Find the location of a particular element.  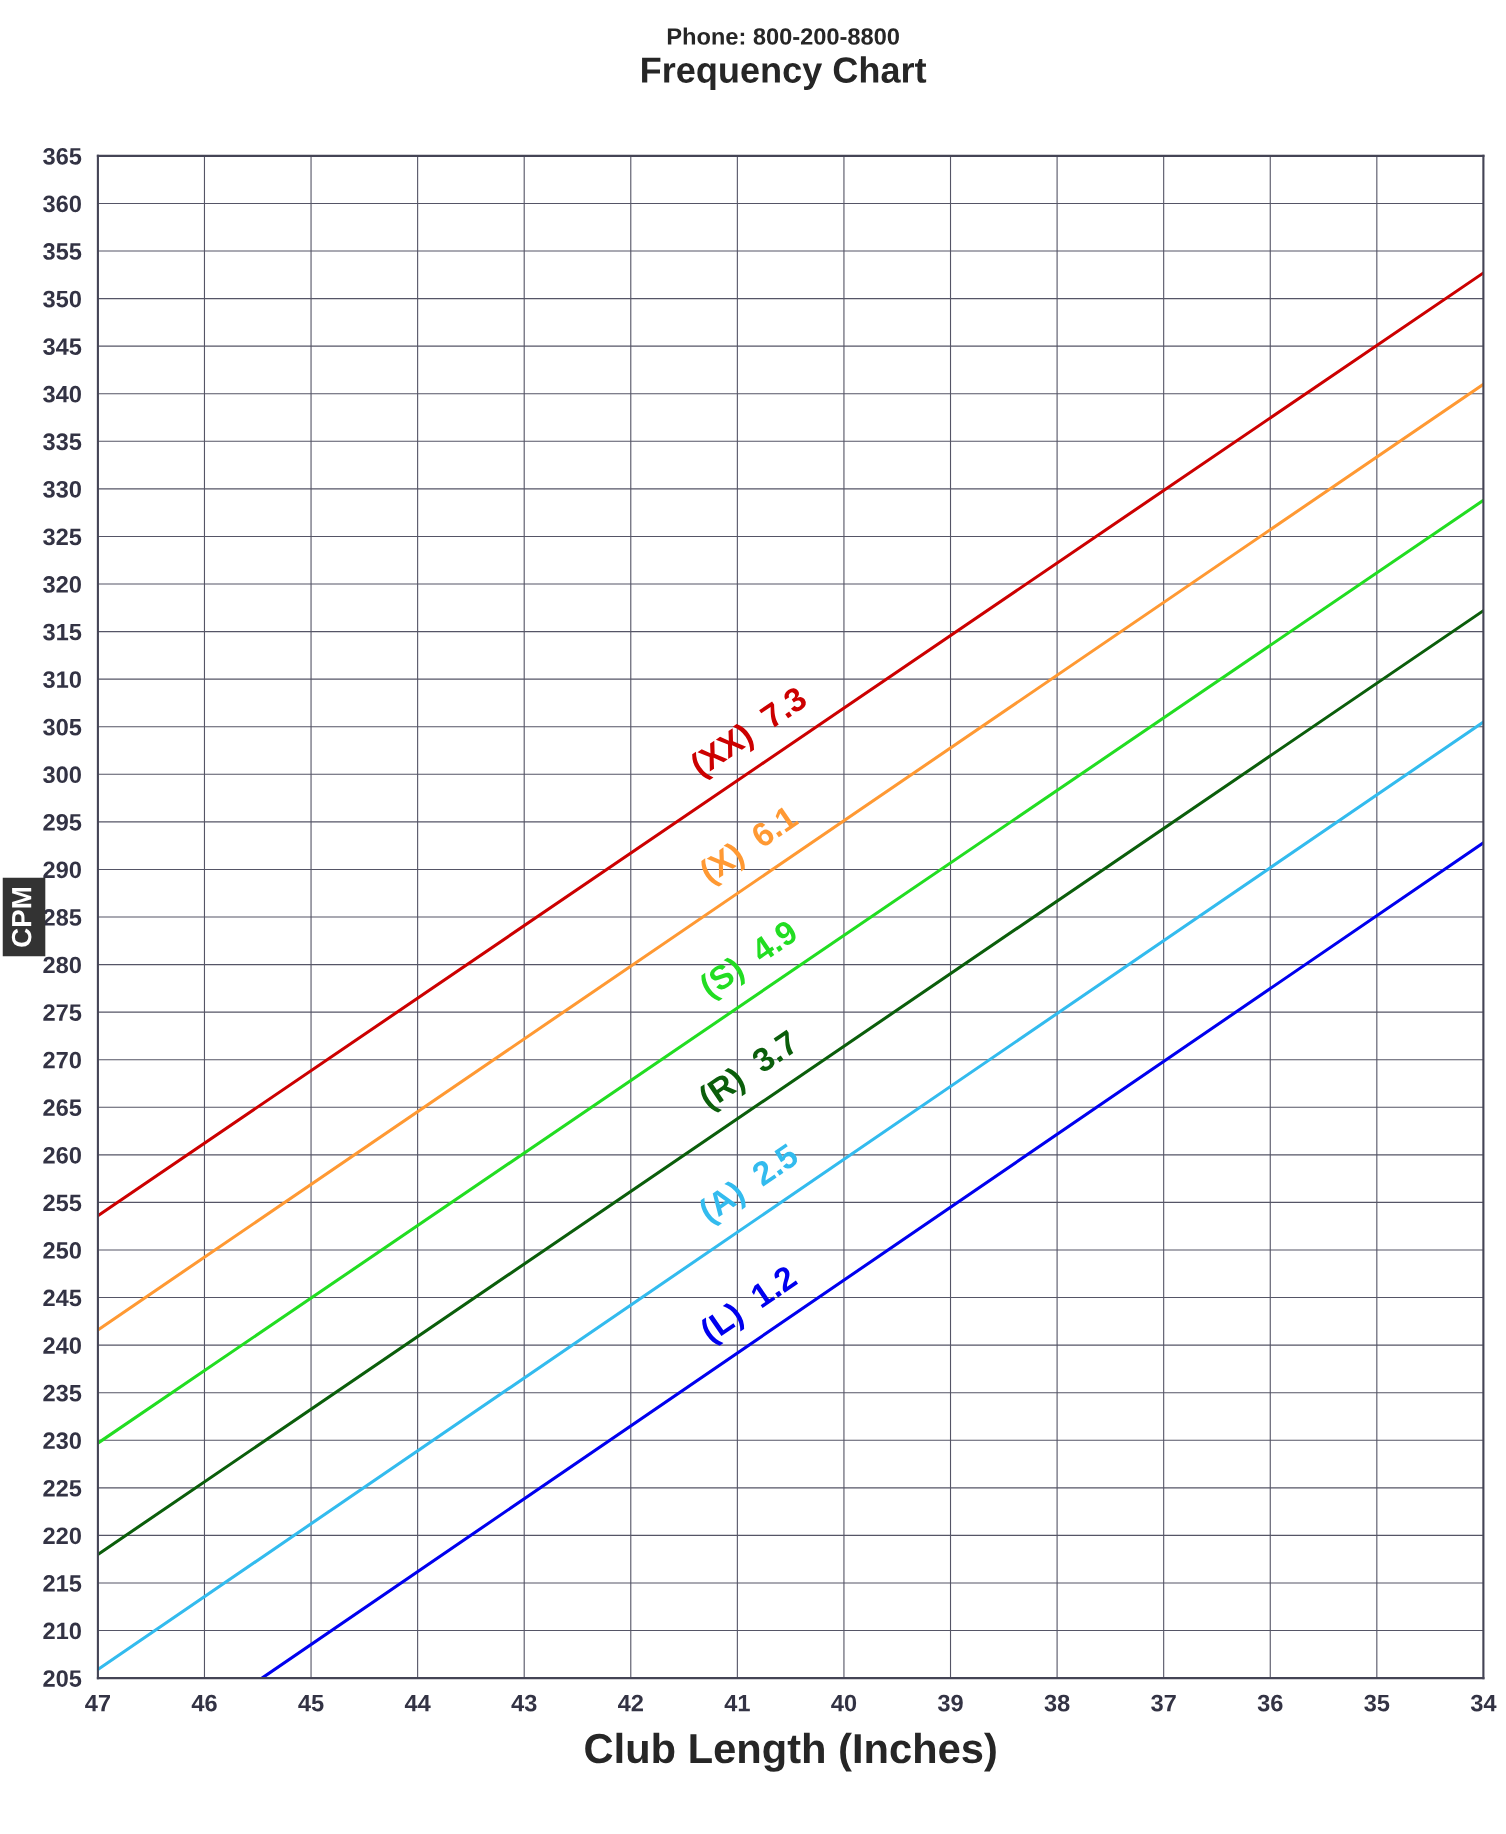

y-tick-label: 345 is located at coordinates (62, 346).